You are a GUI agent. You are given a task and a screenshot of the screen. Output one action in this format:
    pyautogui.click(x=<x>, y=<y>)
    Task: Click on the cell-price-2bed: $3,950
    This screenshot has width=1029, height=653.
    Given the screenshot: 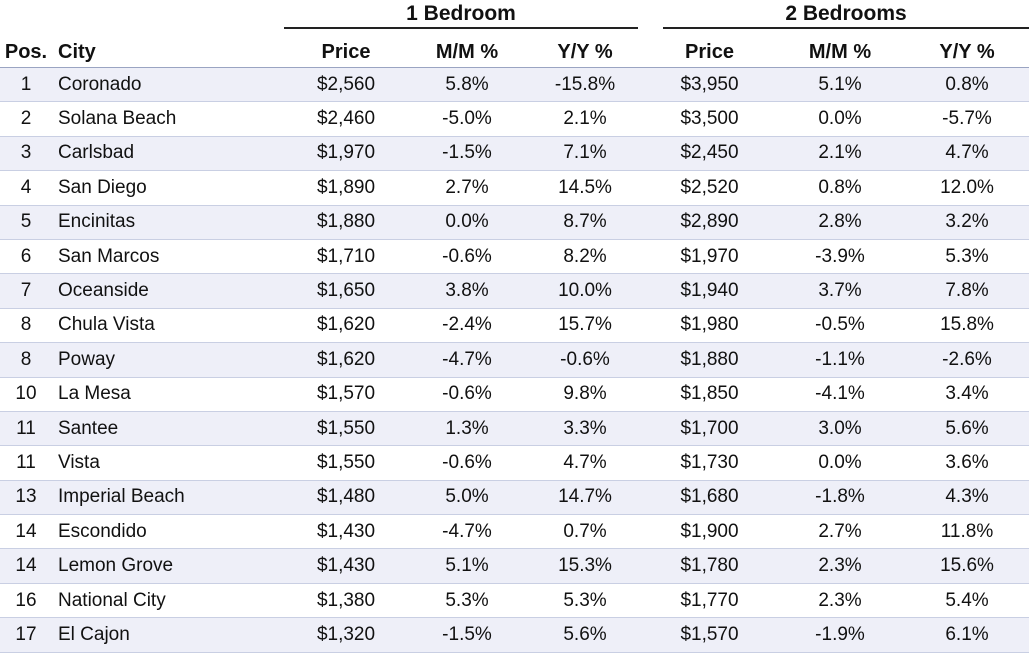 What is the action you would take?
    pyautogui.click(x=709, y=85)
    